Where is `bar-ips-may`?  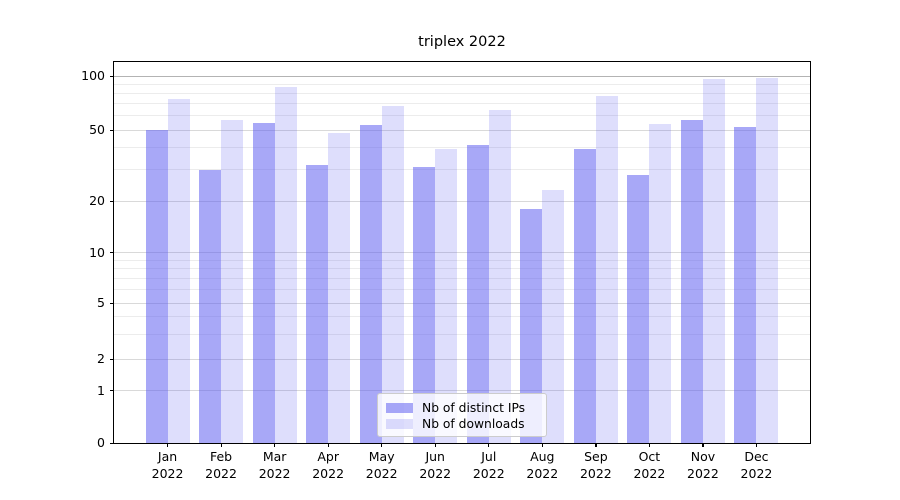 bar-ips-may is located at coordinates (370, 284).